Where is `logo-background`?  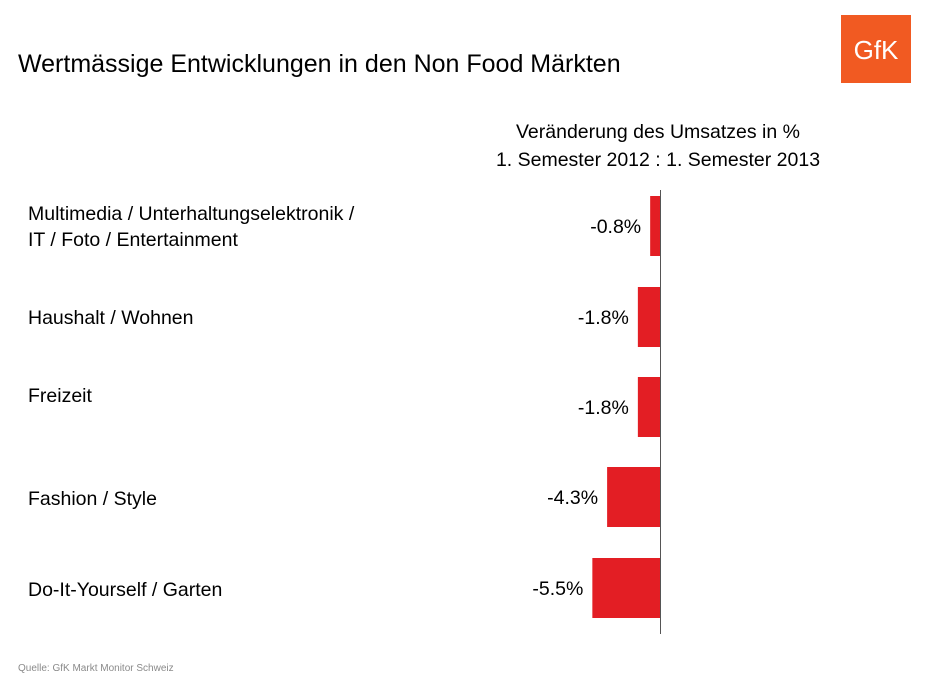 logo-background is located at coordinates (876, 49).